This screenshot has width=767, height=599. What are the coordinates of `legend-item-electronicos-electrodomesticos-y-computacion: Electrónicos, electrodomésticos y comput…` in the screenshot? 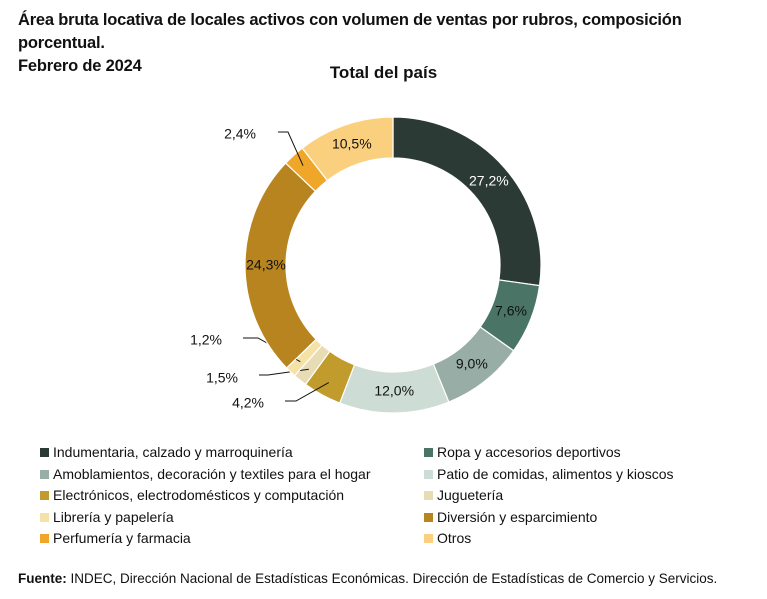 It's located at (192, 495).